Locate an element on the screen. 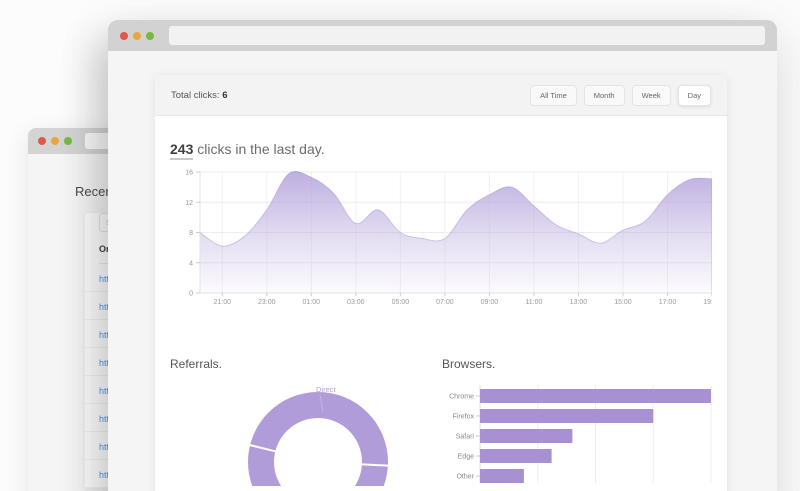  svg-text: Other is located at coordinates (465, 477).